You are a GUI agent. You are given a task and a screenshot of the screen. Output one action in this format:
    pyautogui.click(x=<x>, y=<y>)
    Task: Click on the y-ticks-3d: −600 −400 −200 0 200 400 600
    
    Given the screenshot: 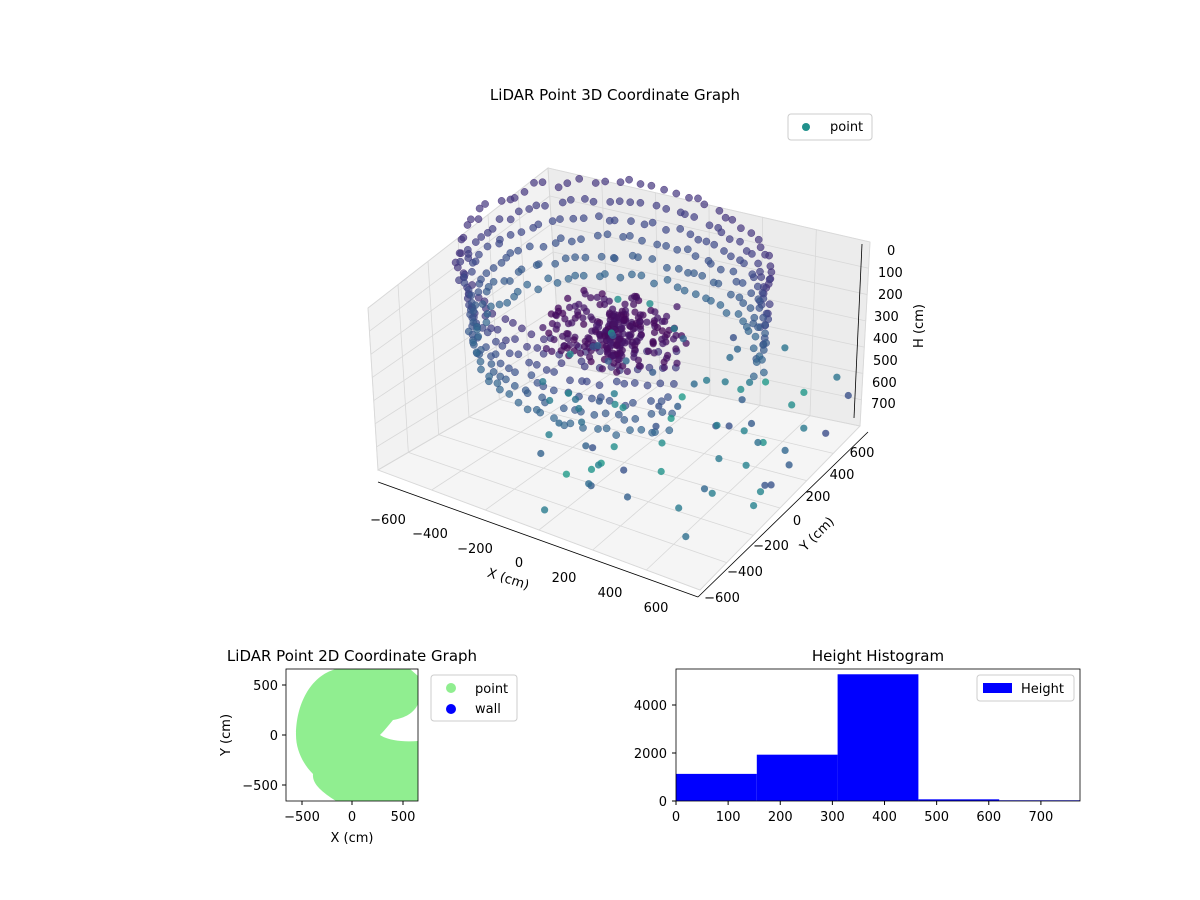 What is the action you would take?
    pyautogui.click(x=789, y=526)
    